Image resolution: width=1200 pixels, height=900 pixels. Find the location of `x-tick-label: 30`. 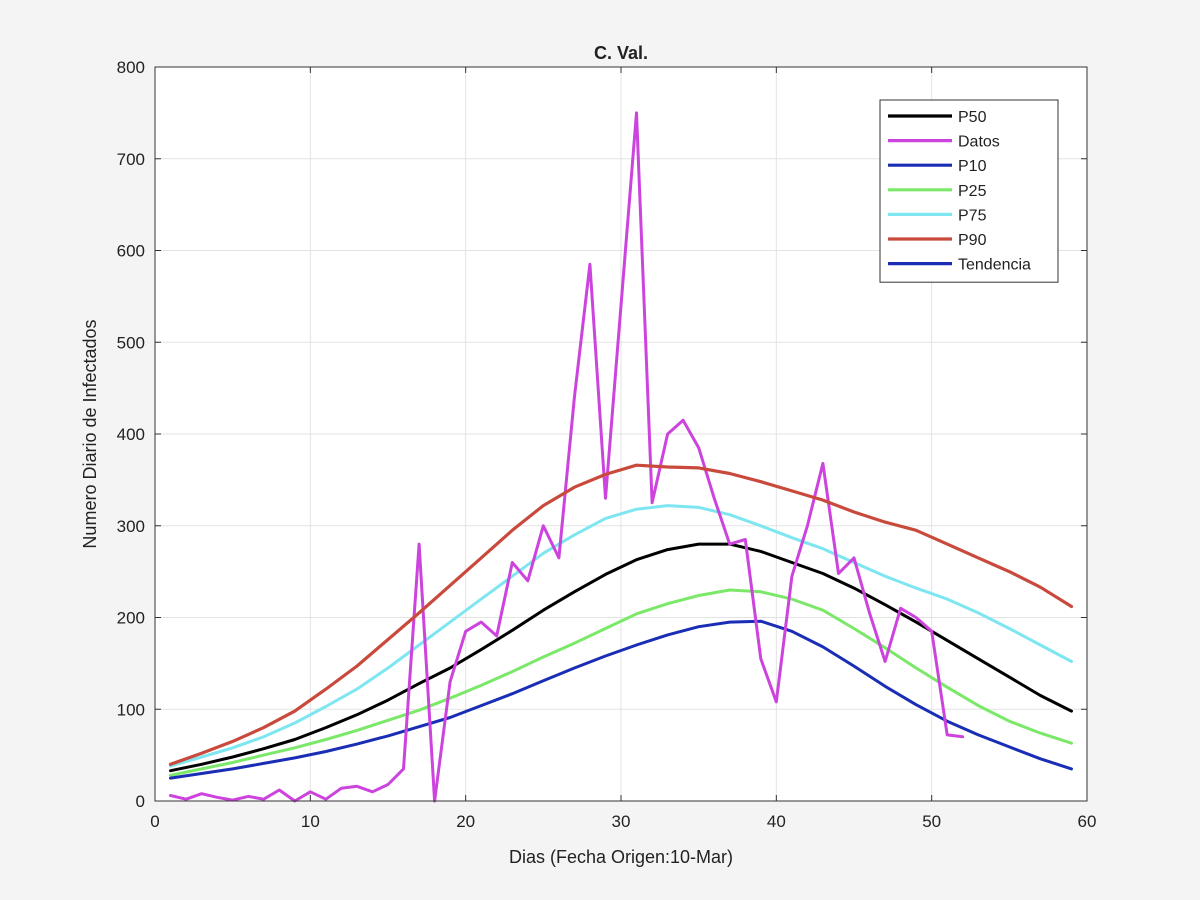

x-tick-label: 30 is located at coordinates (621, 821).